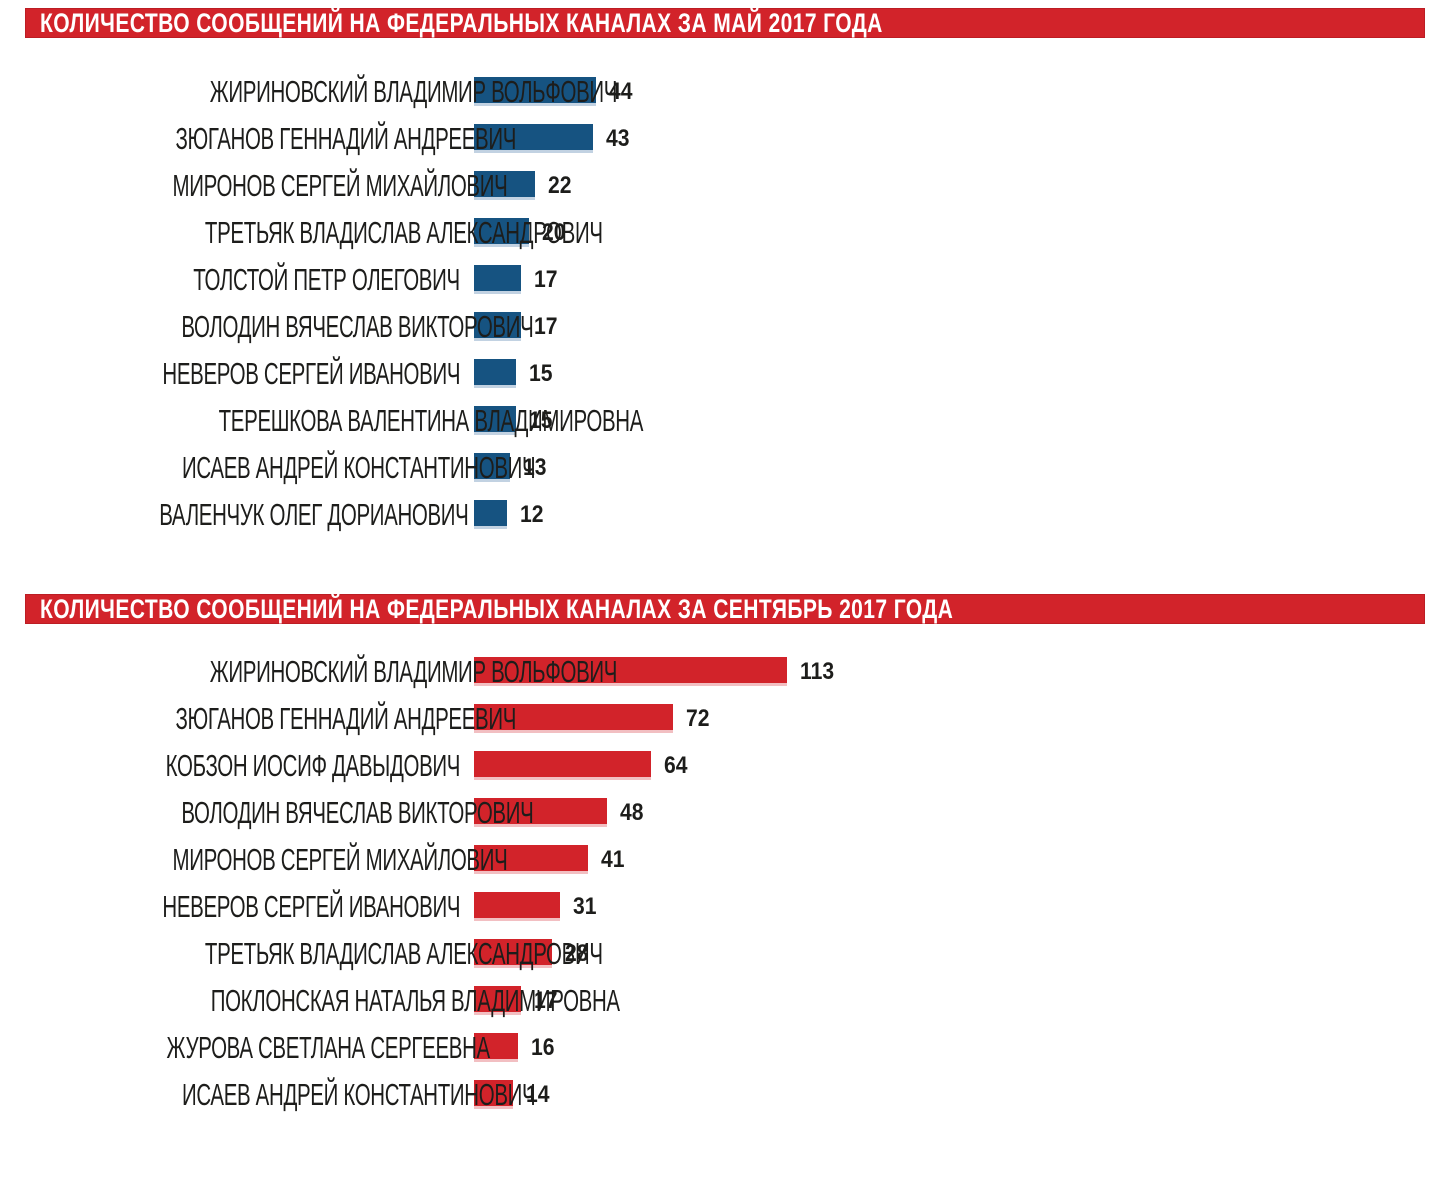  Describe the element at coordinates (585, 906) in the screenshot. I see `bar-value-label: 31` at that location.